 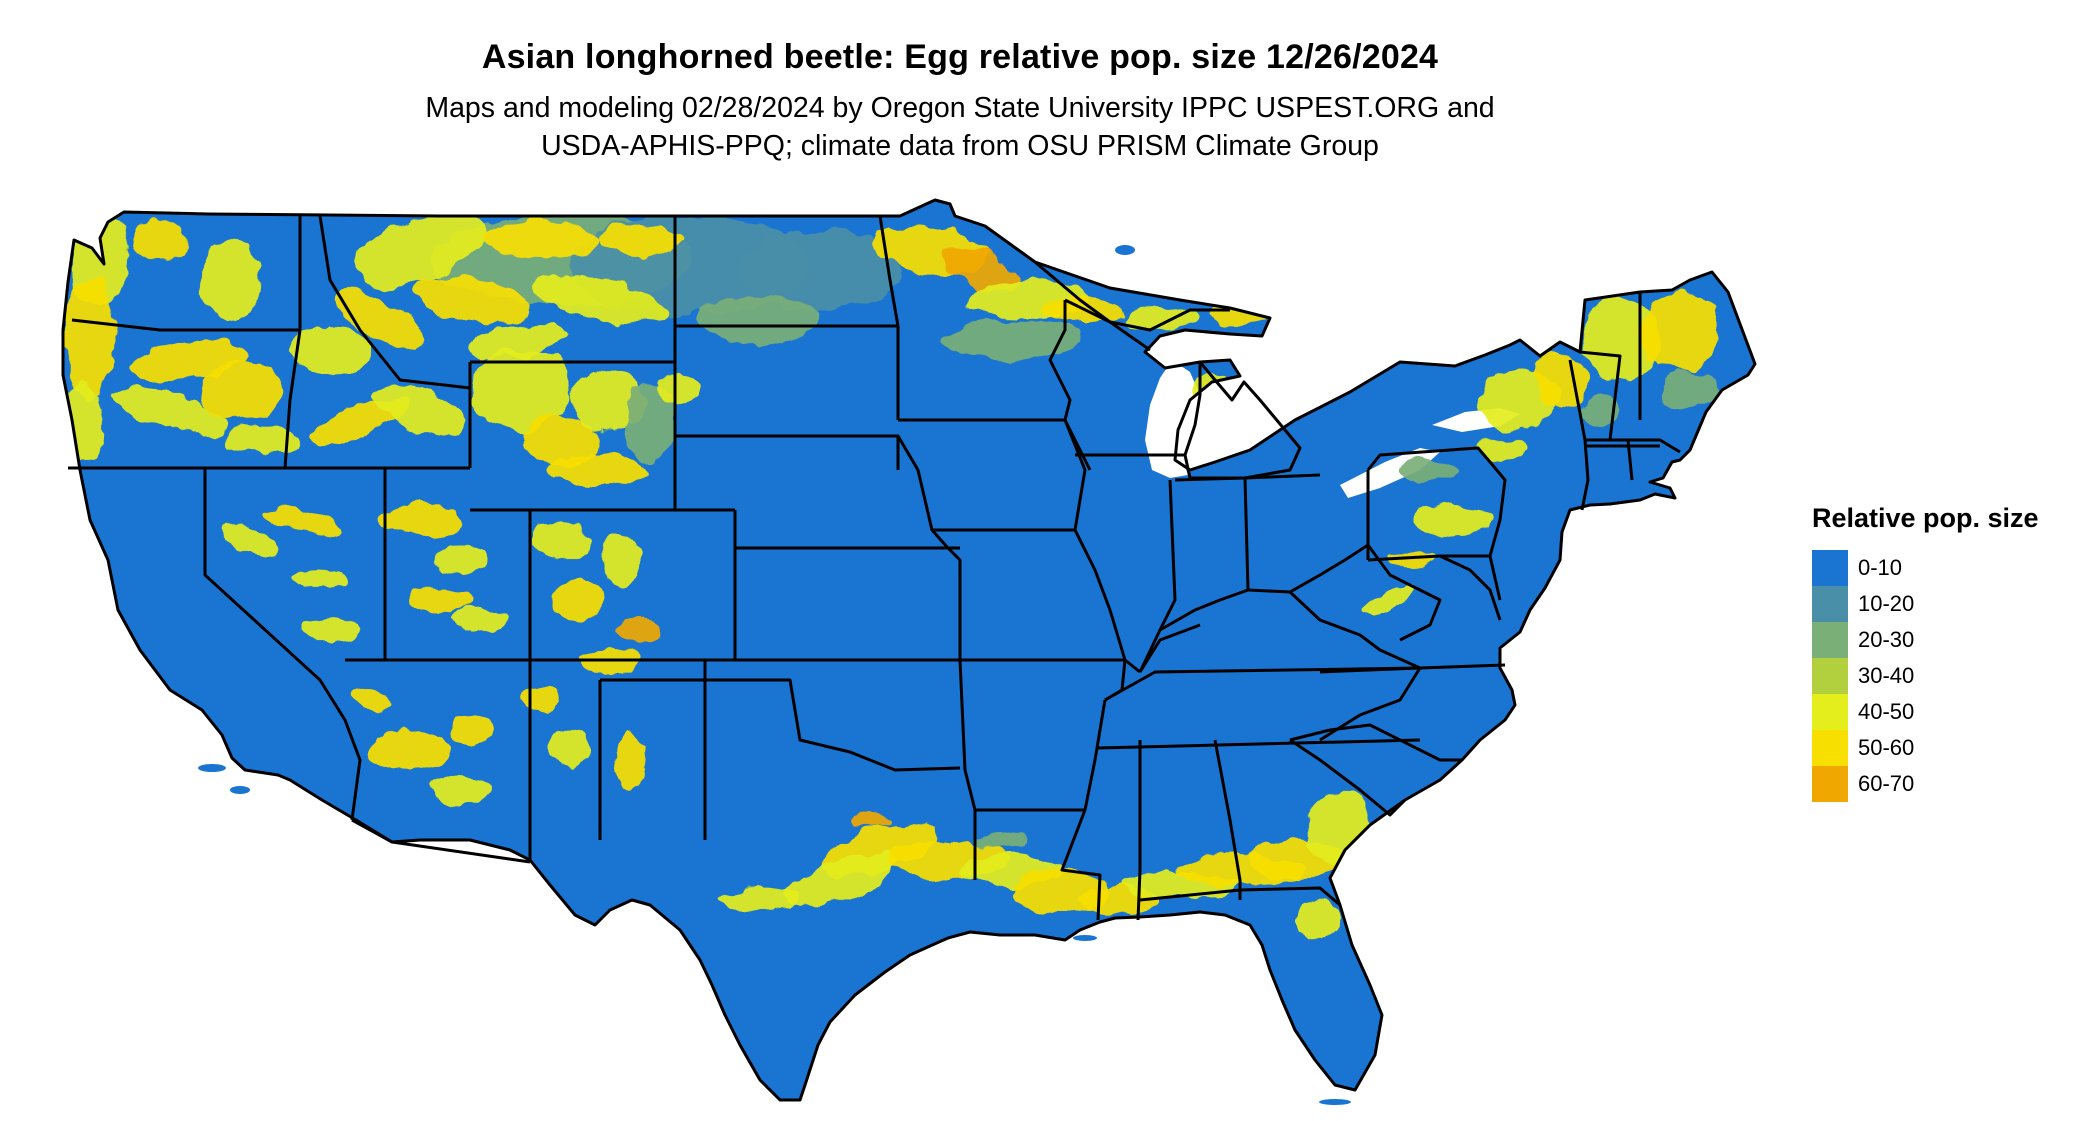 What do you see at coordinates (1308, 568) in the screenshot?
I see `border-oh-wv-ky` at bounding box center [1308, 568].